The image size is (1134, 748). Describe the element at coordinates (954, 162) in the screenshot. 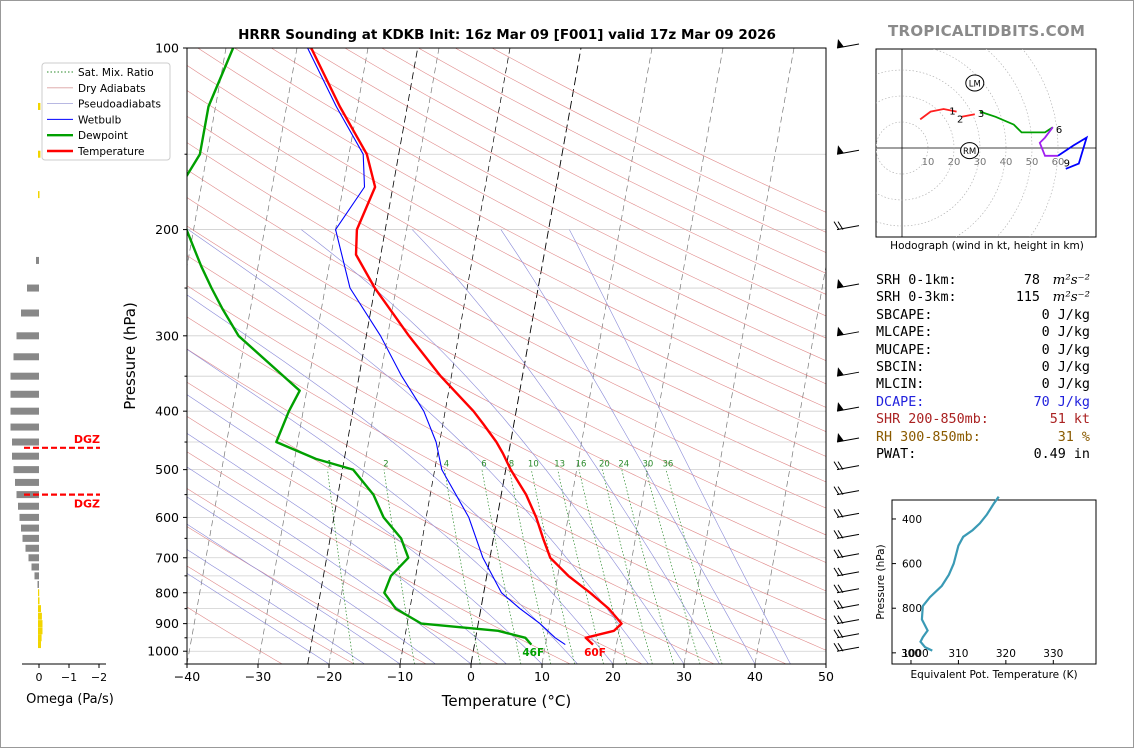

I see `hodograph-ring-label: 20` at that location.